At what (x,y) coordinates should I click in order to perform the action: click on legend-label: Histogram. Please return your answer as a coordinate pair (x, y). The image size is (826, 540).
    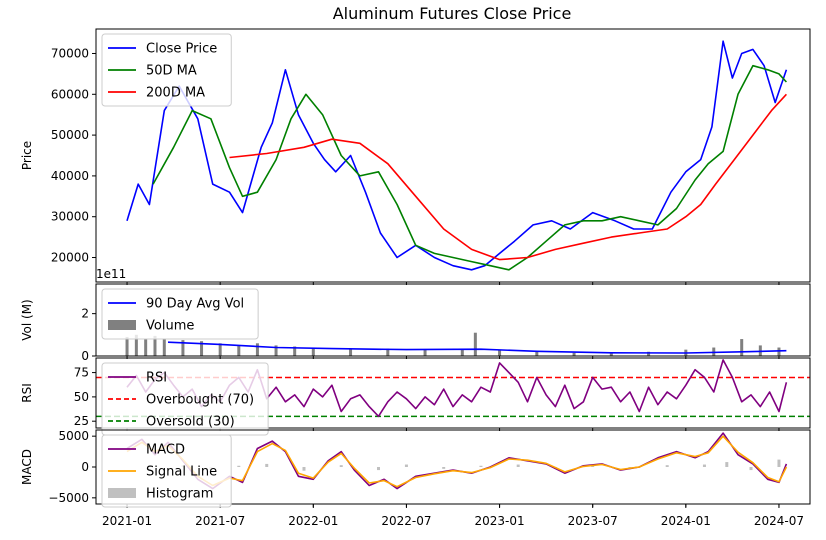
    Looking at the image, I should click on (179, 494).